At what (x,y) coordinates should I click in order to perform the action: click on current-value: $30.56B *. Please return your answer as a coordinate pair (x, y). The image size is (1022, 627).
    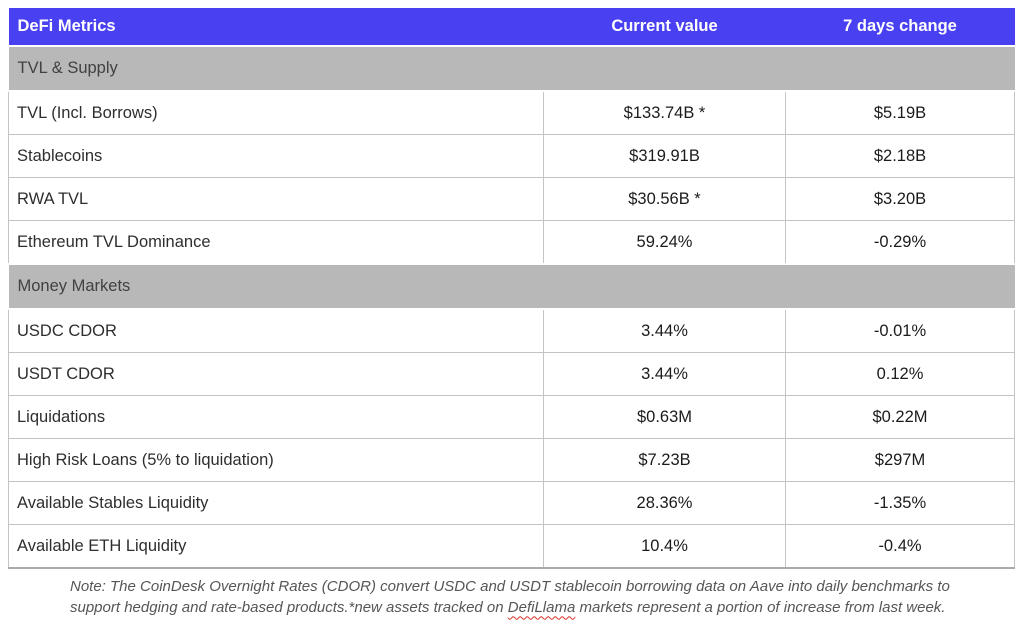
    Looking at the image, I should click on (664, 199).